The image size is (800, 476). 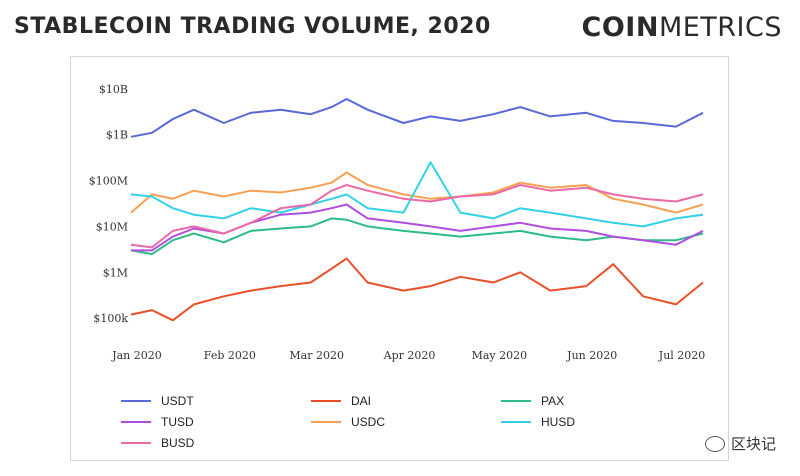 What do you see at coordinates (230, 355) in the screenshot?
I see `x-tick-label: Feb 2020` at bounding box center [230, 355].